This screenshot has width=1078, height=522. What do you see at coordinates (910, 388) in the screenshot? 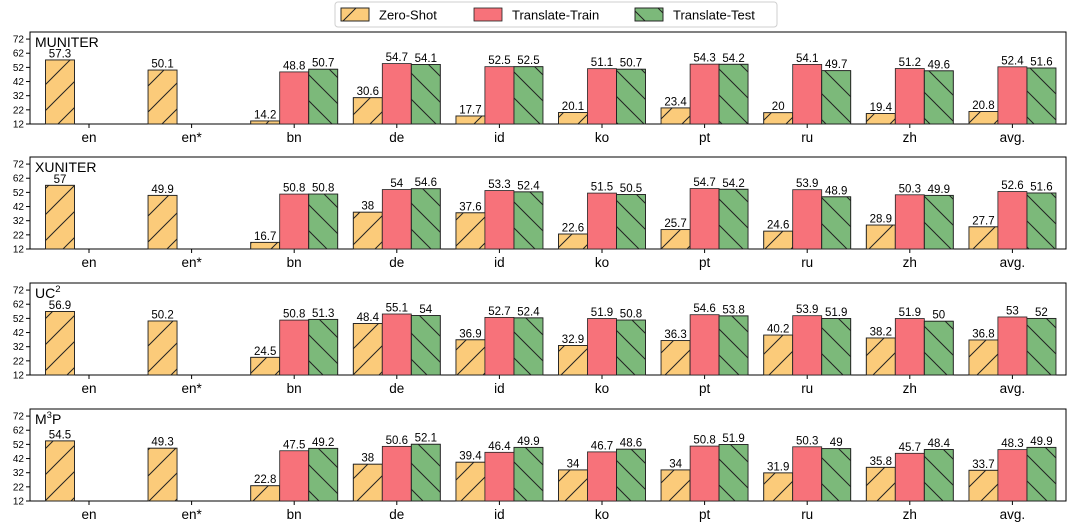
I see `x-tick-label-zh: zh` at bounding box center [910, 388].